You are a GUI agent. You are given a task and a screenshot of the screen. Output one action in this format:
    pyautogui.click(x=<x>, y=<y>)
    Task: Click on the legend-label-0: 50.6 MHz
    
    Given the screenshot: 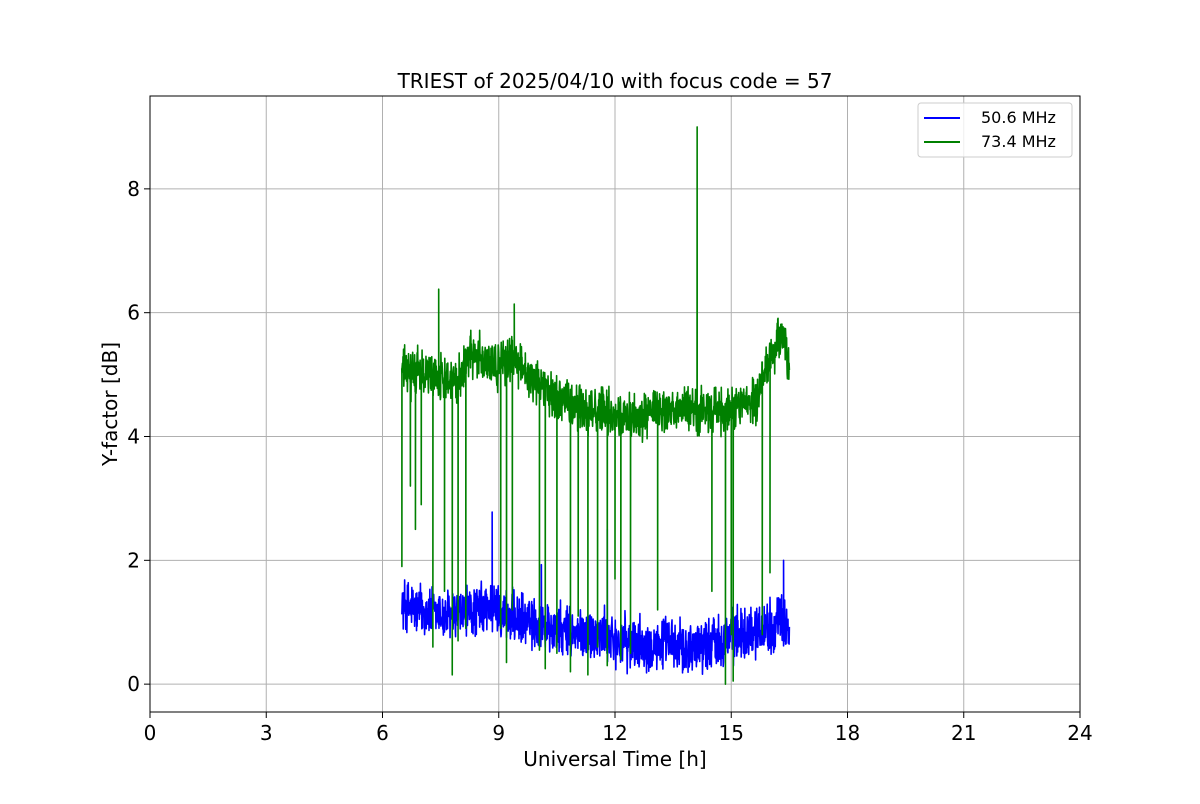 What is the action you would take?
    pyautogui.click(x=1018, y=117)
    